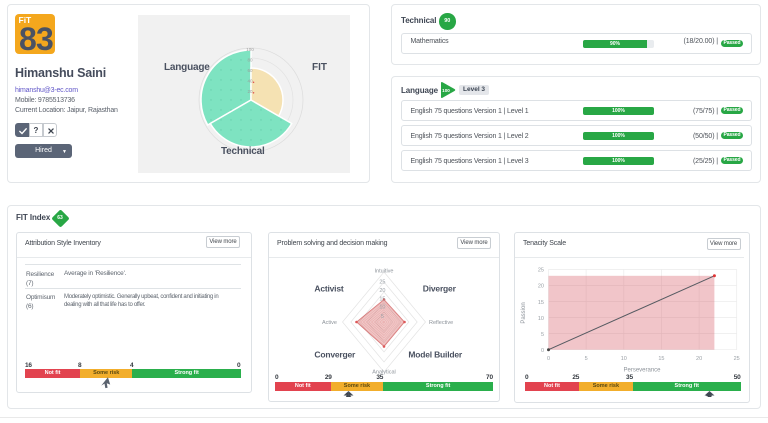 The image size is (768, 423). Describe the element at coordinates (328, 289) in the screenshot. I see `svg-text: Activist` at that location.